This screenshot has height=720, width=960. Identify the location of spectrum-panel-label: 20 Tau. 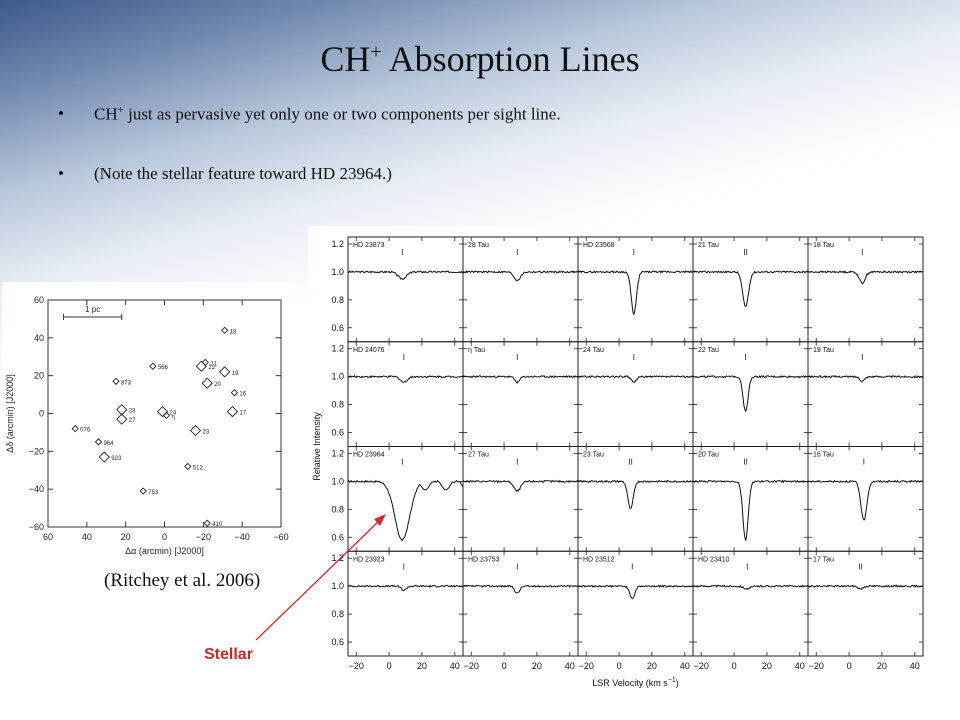
(708, 455).